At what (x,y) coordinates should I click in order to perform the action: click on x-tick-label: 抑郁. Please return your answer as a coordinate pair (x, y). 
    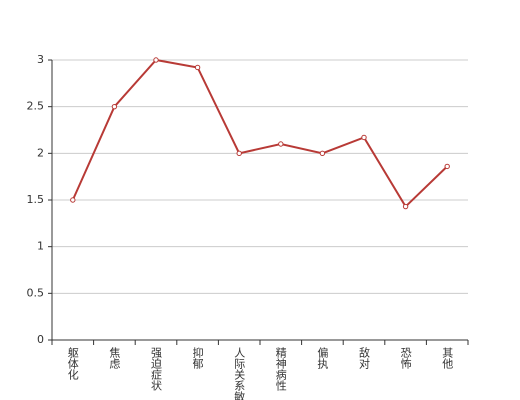
    Looking at the image, I should click on (197, 357).